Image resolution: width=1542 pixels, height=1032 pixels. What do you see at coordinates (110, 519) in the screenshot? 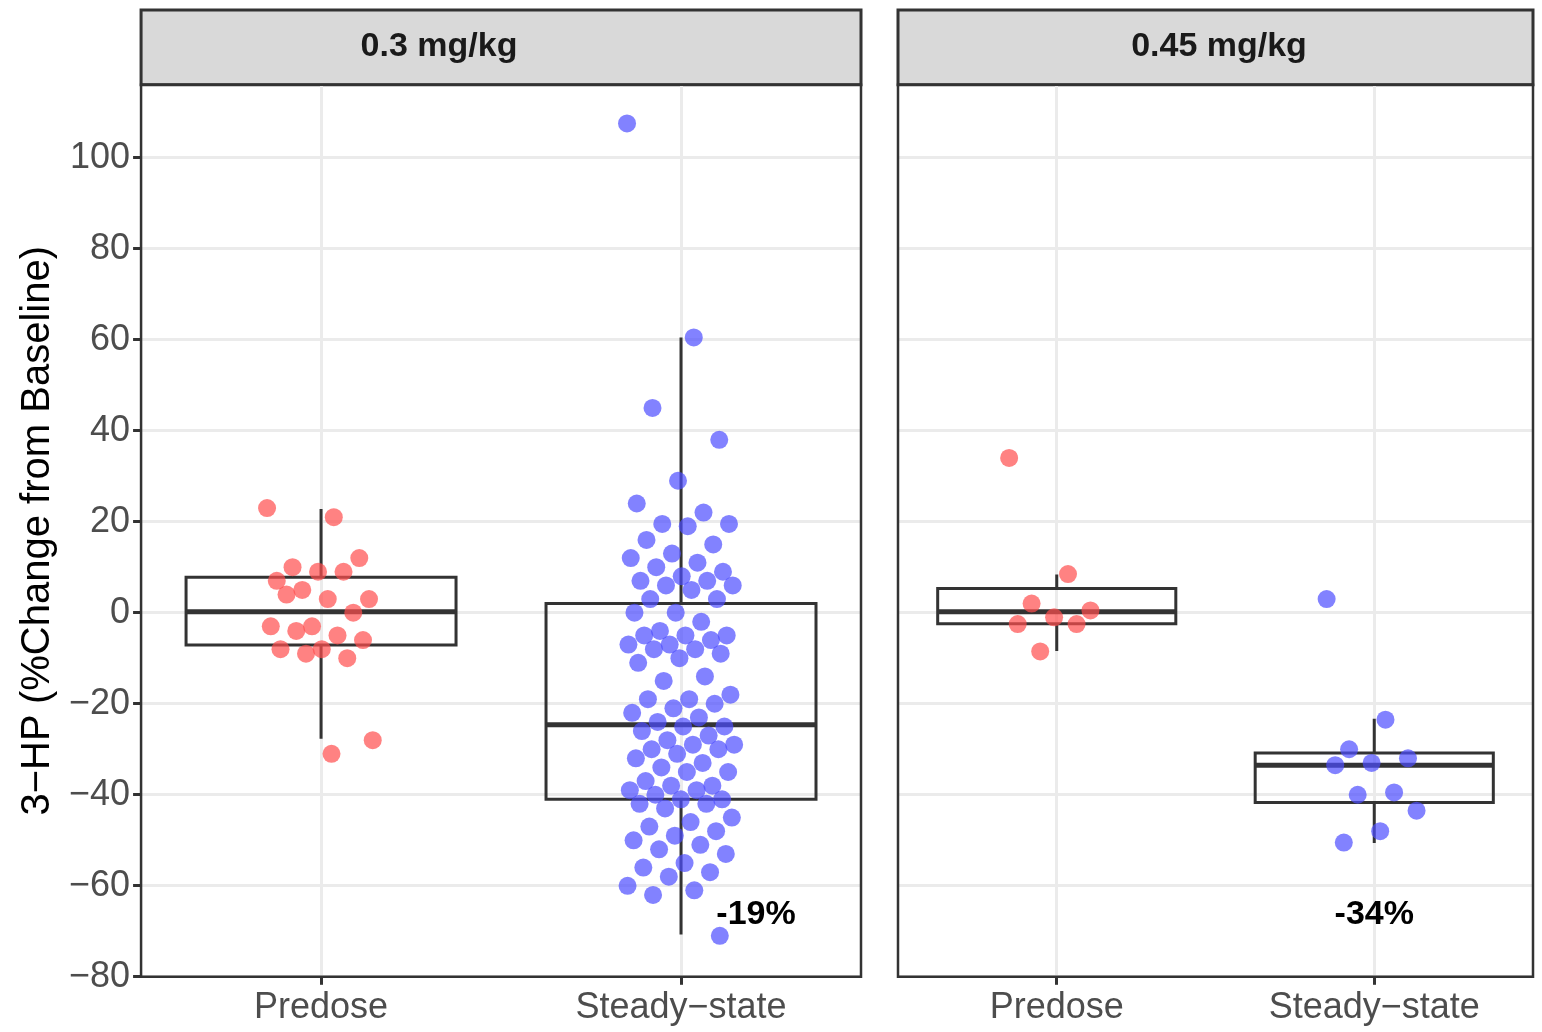
I see `y-tick-label: 20` at bounding box center [110, 519].